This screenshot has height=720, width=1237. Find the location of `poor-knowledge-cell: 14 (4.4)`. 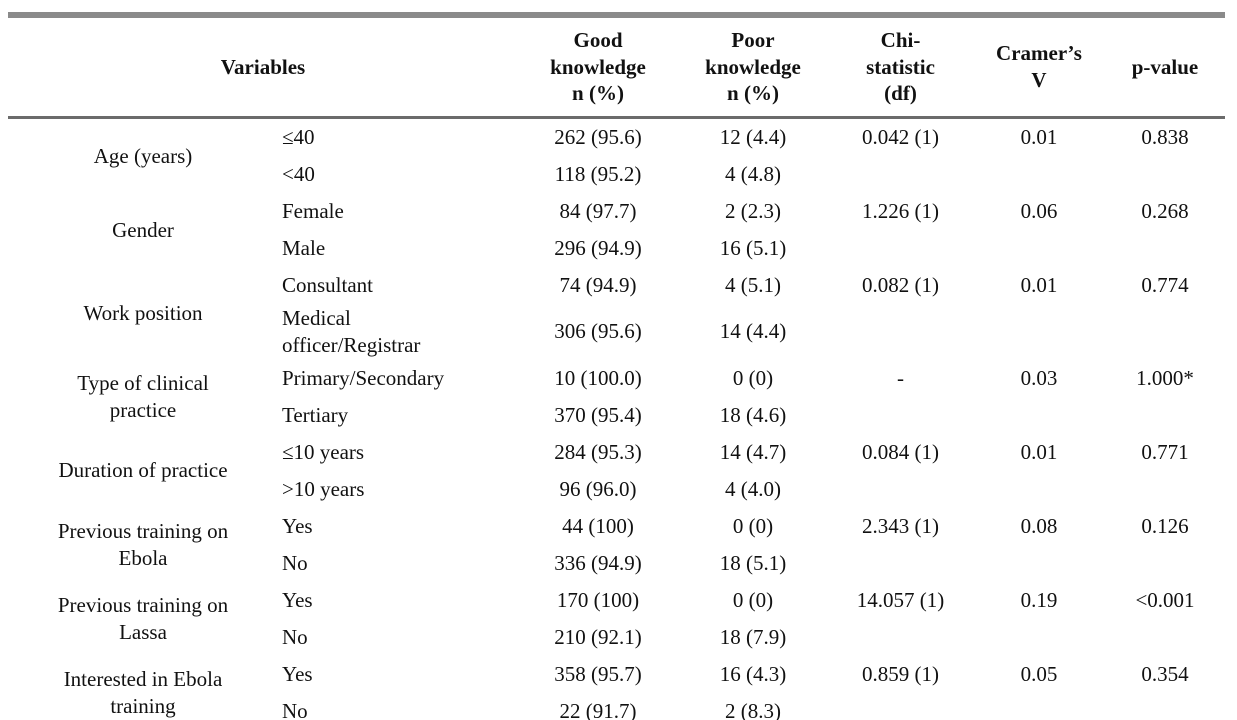

poor-knowledge-cell: 14 (4.4) is located at coordinates (753, 331).